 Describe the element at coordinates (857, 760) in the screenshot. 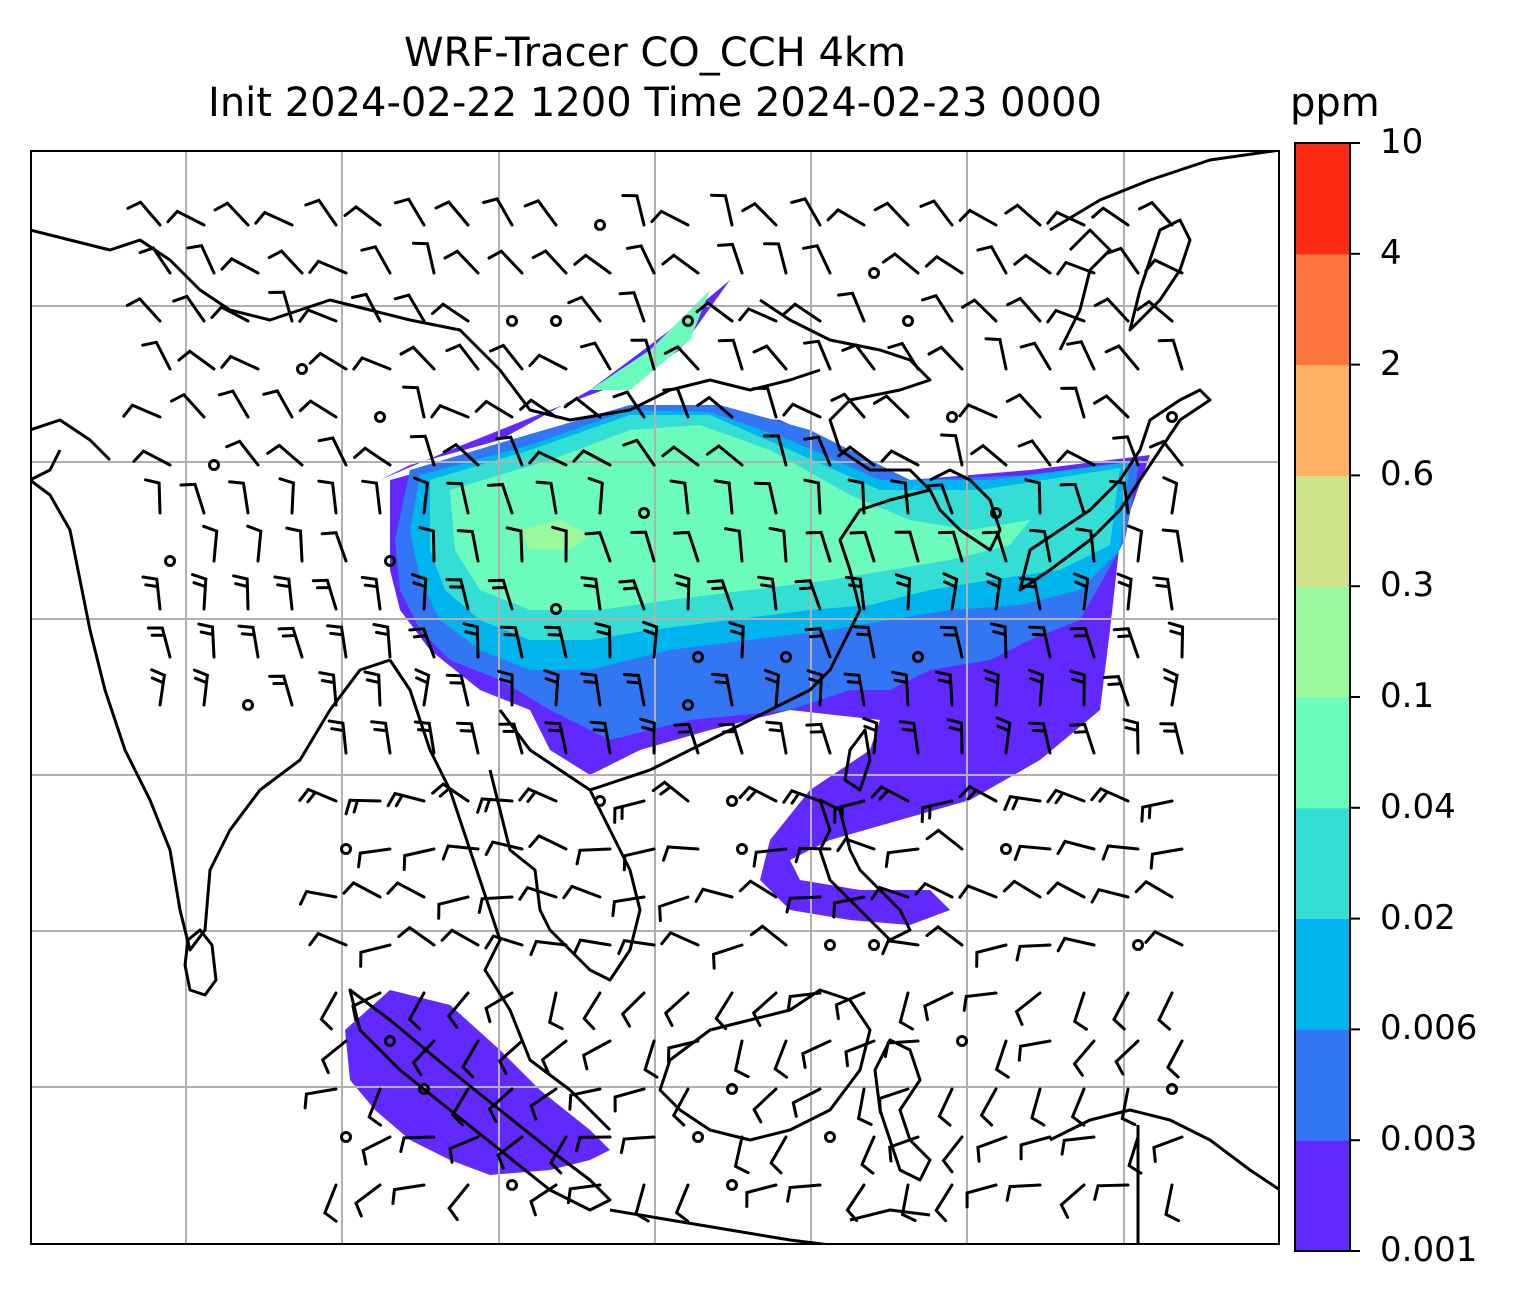

I see `coastline-taiwan` at that location.